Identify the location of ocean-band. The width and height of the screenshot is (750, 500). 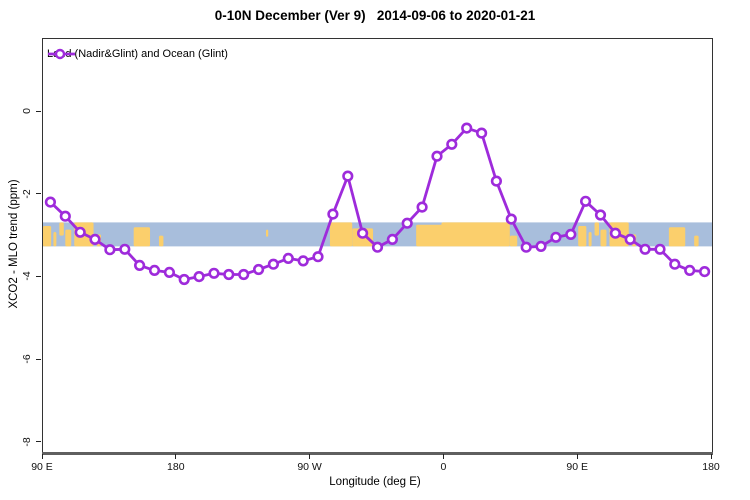
(377, 234).